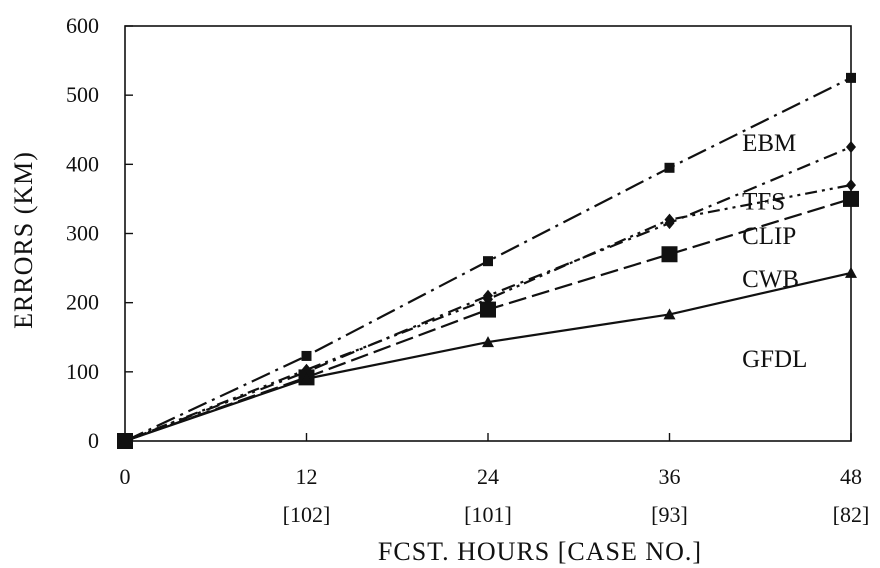 The height and width of the screenshot is (568, 880). What do you see at coordinates (769, 143) in the screenshot?
I see `series-label-ebm: EBM` at bounding box center [769, 143].